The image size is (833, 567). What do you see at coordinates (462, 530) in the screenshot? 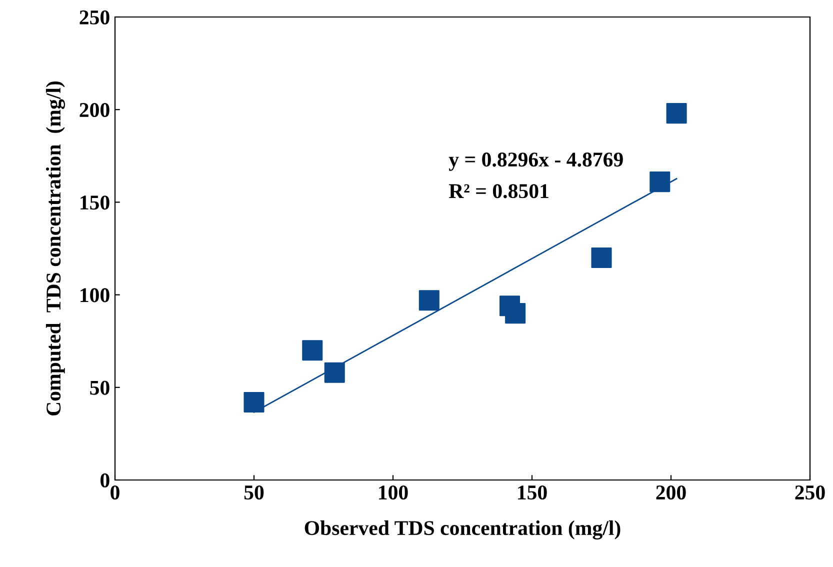
I see `x-axis-title: Observed TDS concentration (mg/l)` at bounding box center [462, 530].